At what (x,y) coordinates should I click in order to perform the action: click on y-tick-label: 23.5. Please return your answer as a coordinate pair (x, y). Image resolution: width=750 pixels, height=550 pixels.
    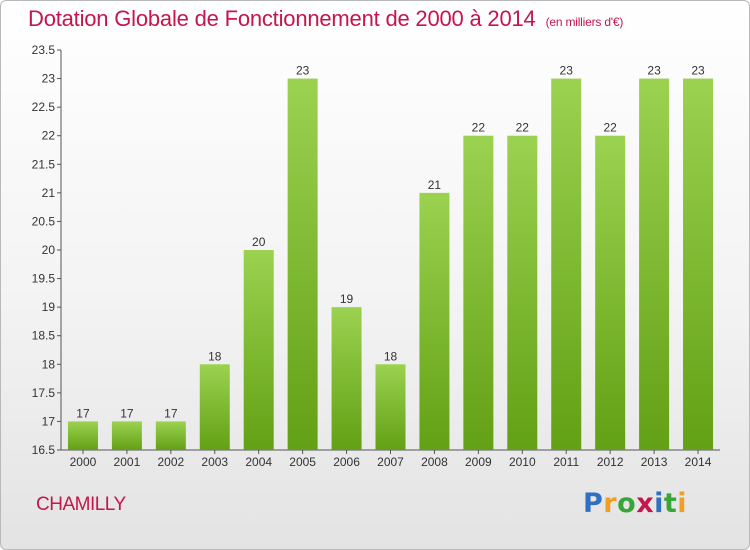
    Looking at the image, I should click on (44, 50).